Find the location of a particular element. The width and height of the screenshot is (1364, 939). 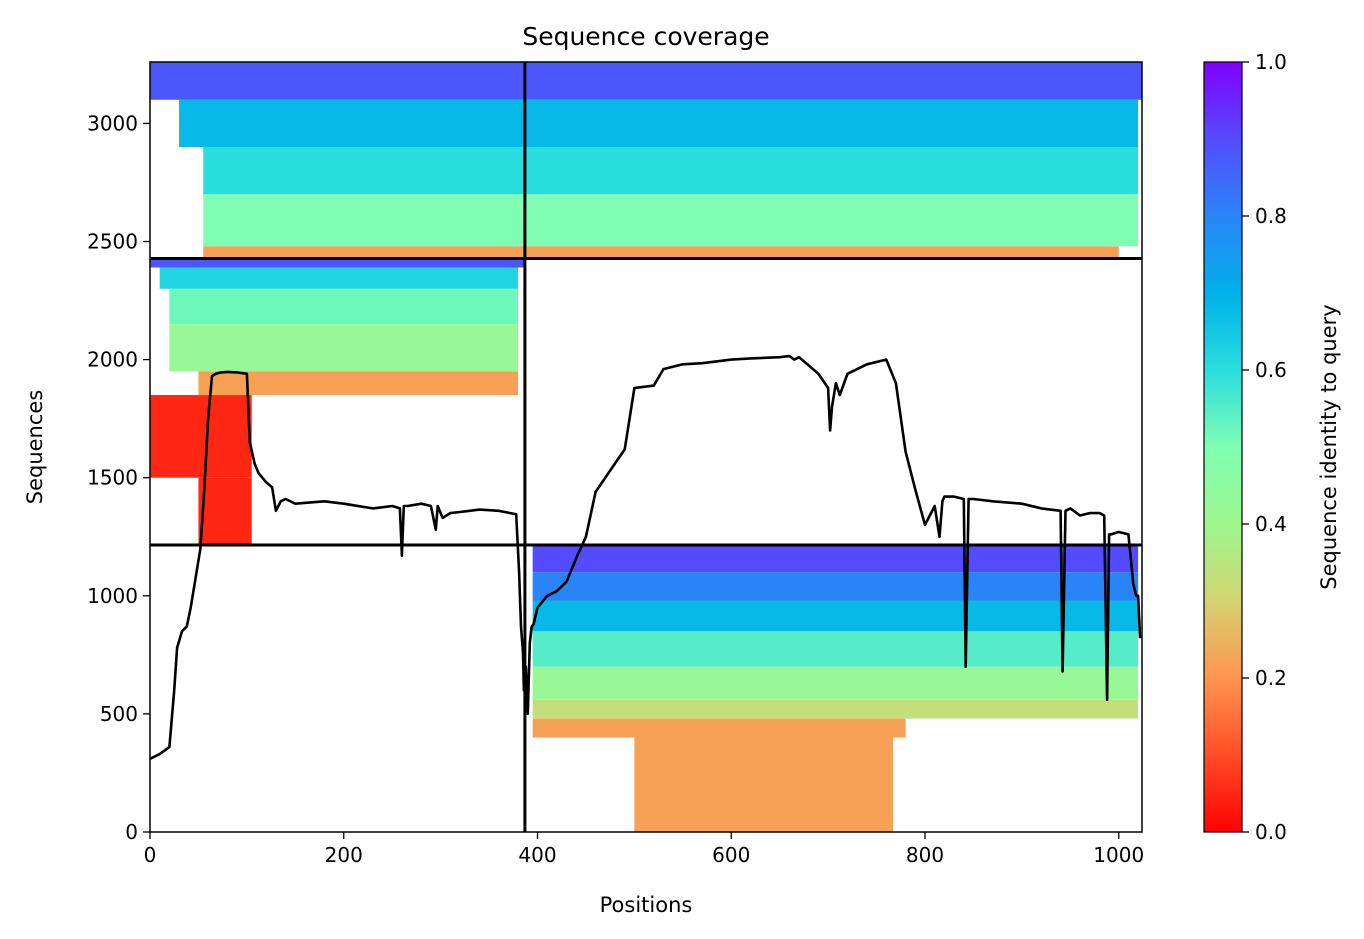

colorbar-tick-label-0.8: 0.8 is located at coordinates (1271, 216).